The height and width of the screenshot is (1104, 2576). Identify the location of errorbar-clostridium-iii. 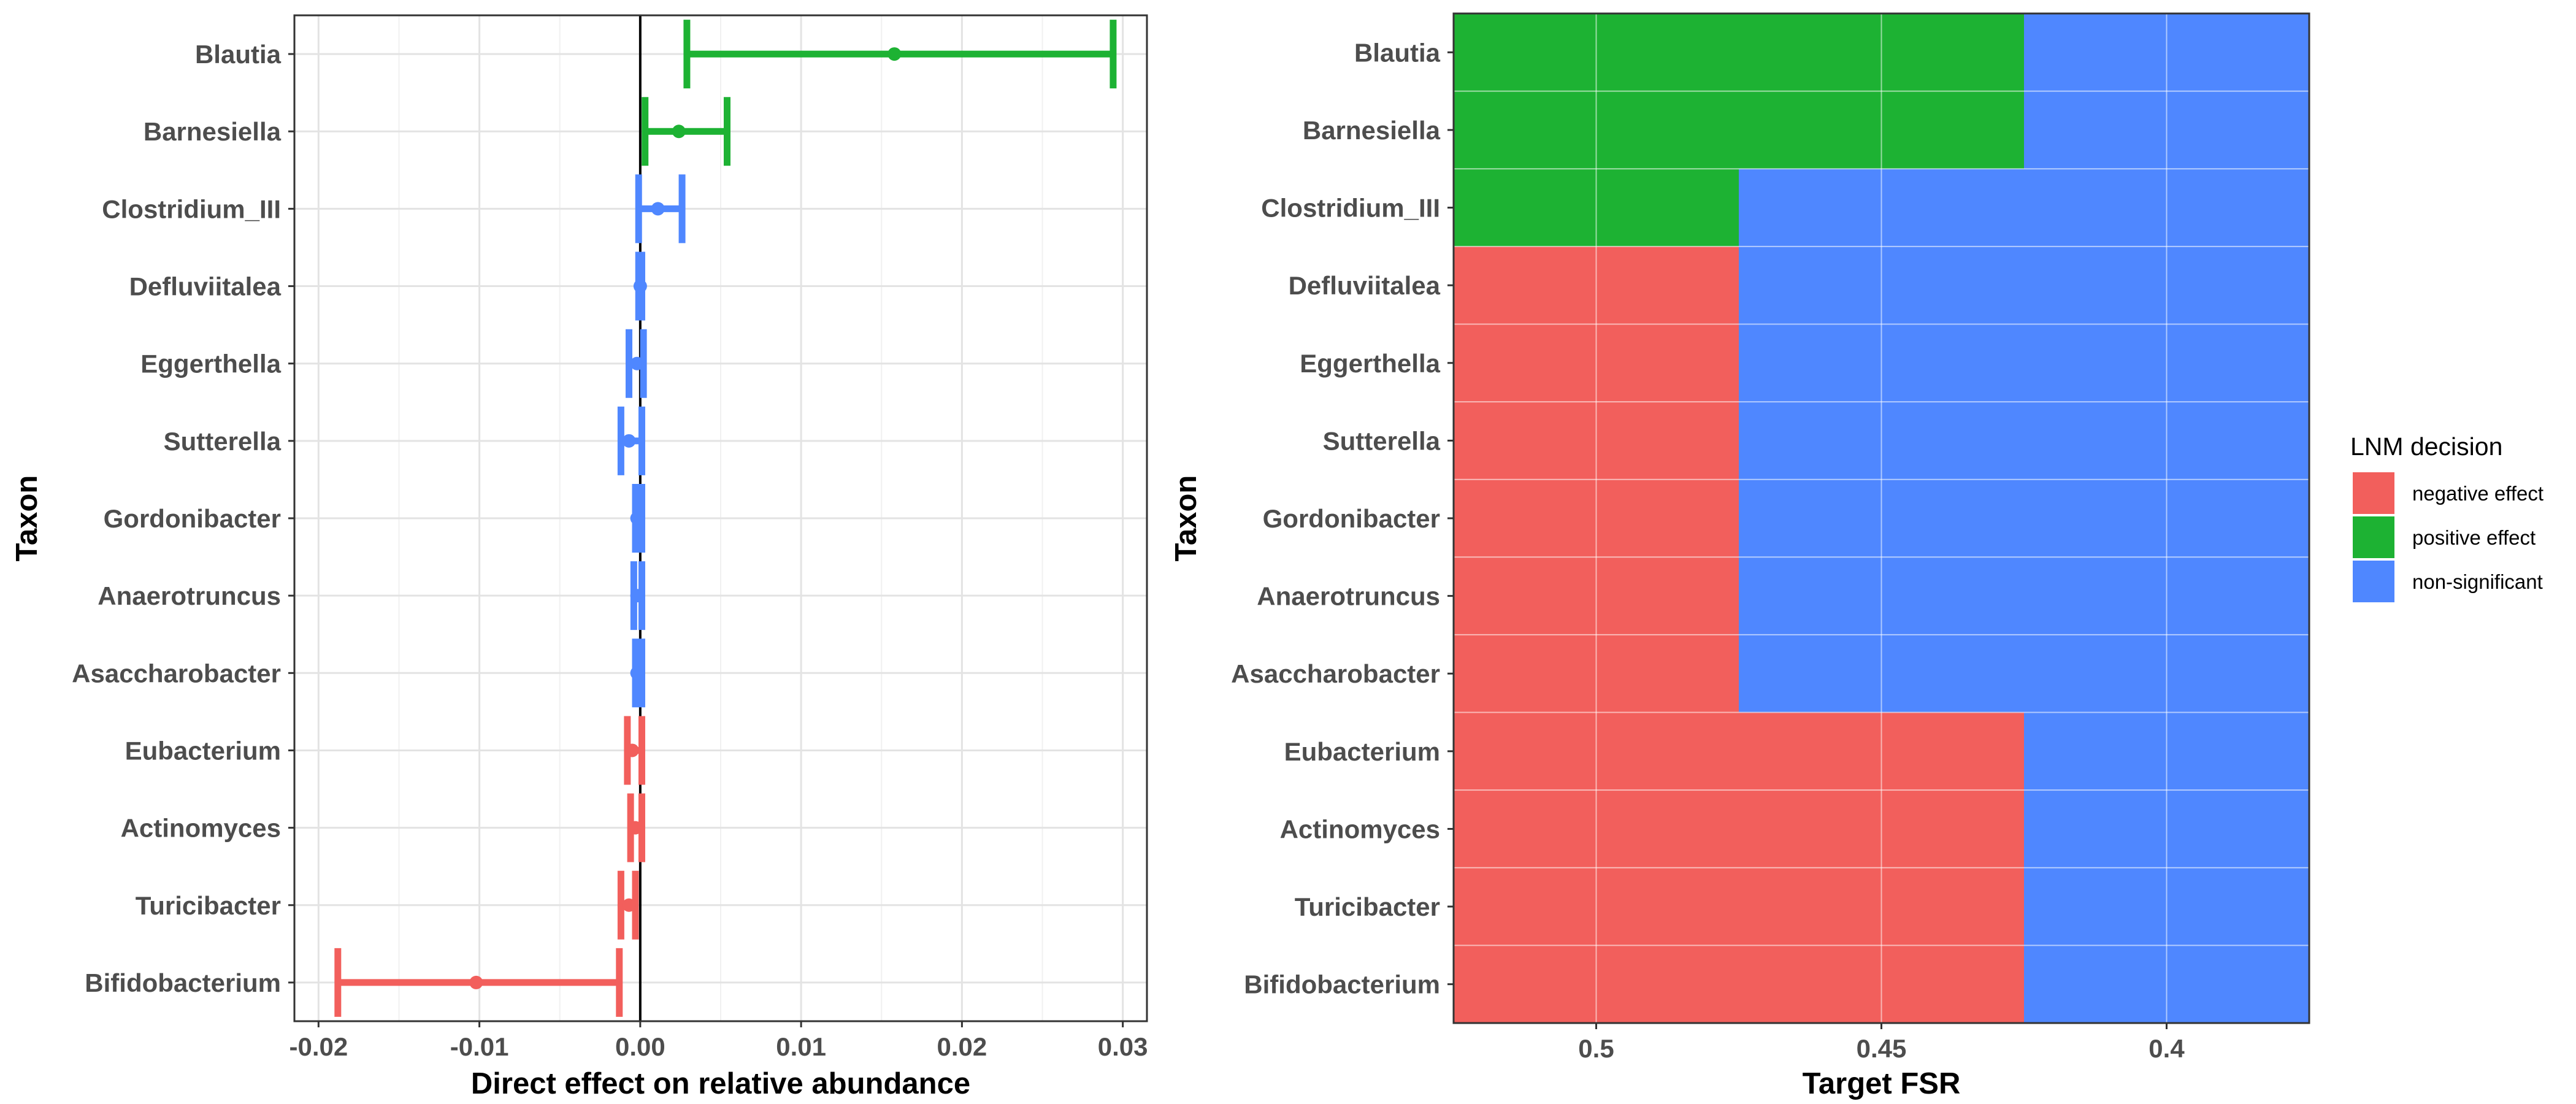
(660, 208).